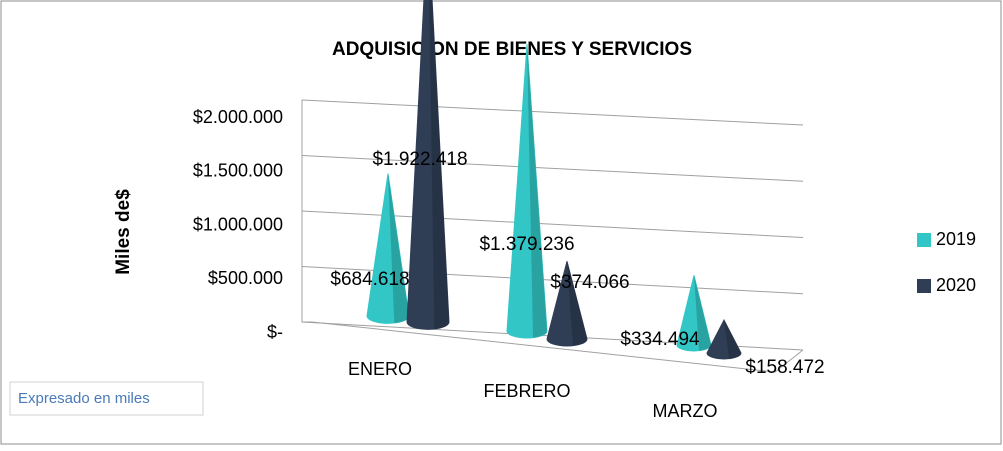 The width and height of the screenshot is (1003, 451). Describe the element at coordinates (275, 332) in the screenshot. I see `y-tick-label: $-` at that location.